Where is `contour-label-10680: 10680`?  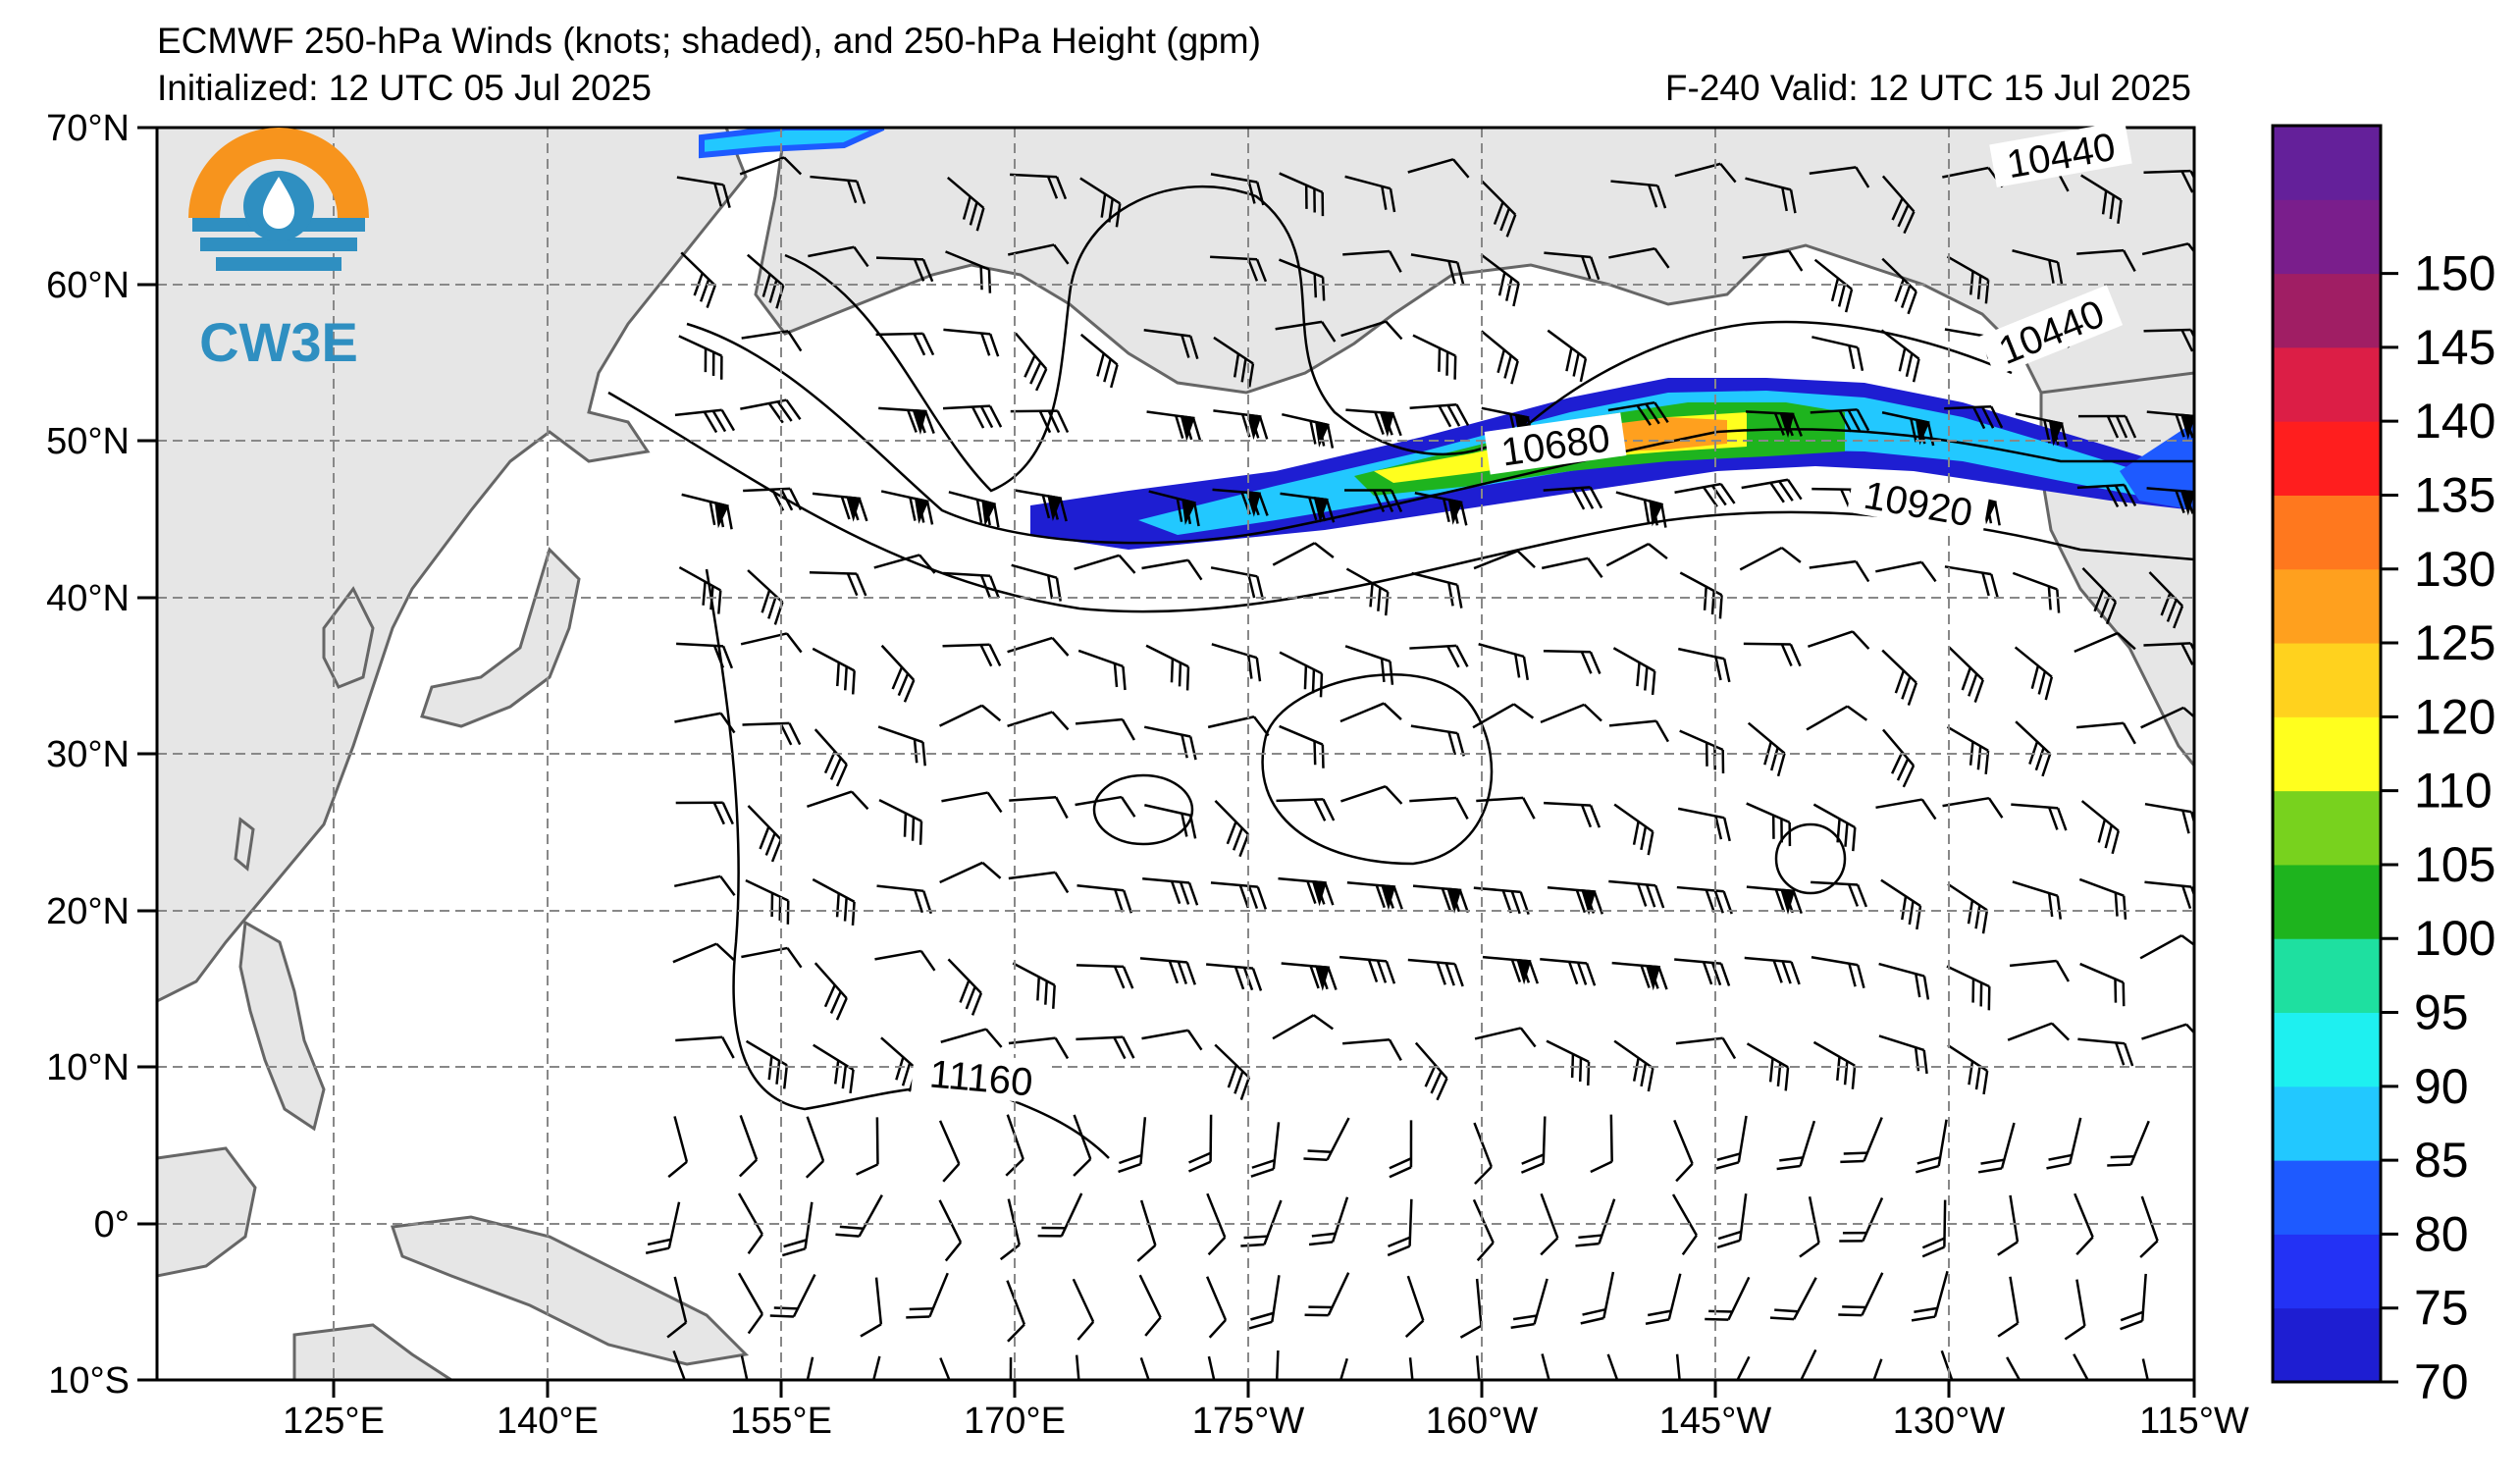 contour-label-10680: 10680 is located at coordinates (1555, 444).